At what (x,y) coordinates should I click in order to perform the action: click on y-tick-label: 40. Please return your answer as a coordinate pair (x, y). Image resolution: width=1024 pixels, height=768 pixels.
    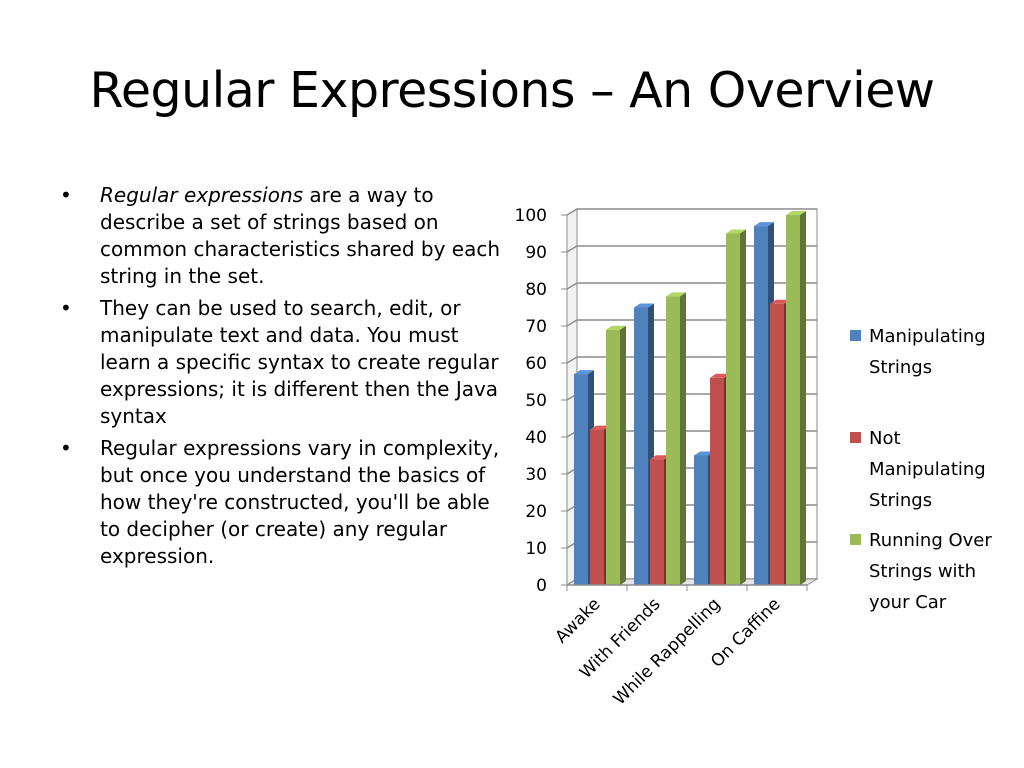
    Looking at the image, I should click on (536, 438).